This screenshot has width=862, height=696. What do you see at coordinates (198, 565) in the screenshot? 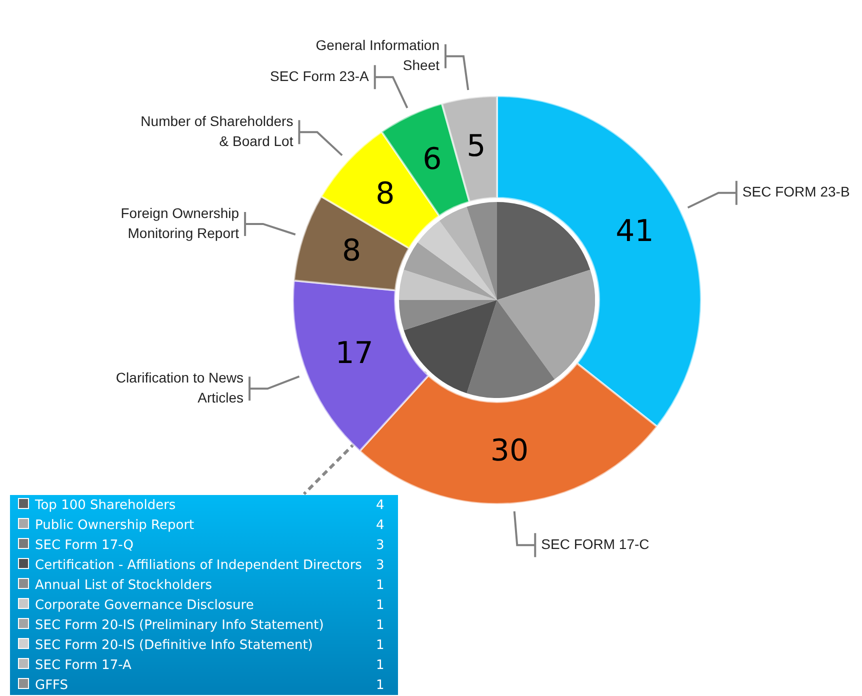
I see `legend-label: Certification - Affiliations of Independent Directors` at bounding box center [198, 565].